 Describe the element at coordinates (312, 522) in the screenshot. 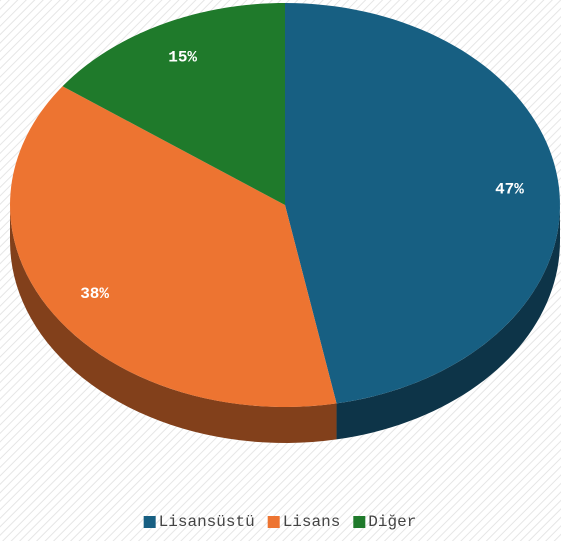

I see `legend-label: Lisans` at that location.